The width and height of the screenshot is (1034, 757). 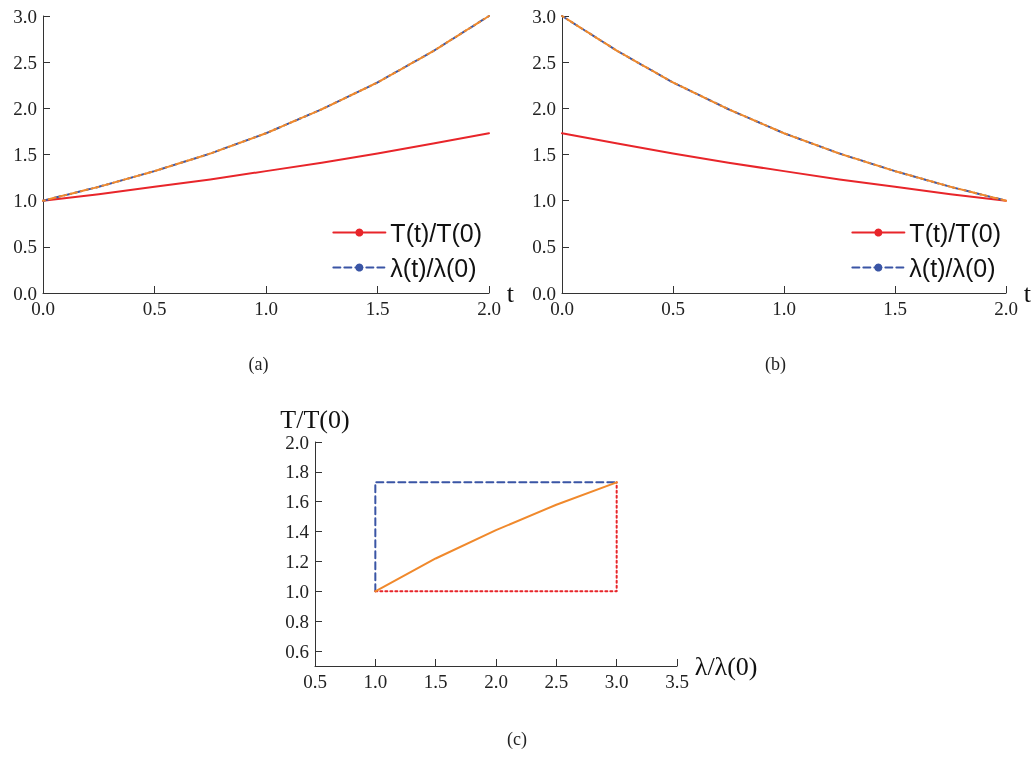 What do you see at coordinates (297, 621) in the screenshot?
I see `y-tick-label: 0.8` at bounding box center [297, 621].